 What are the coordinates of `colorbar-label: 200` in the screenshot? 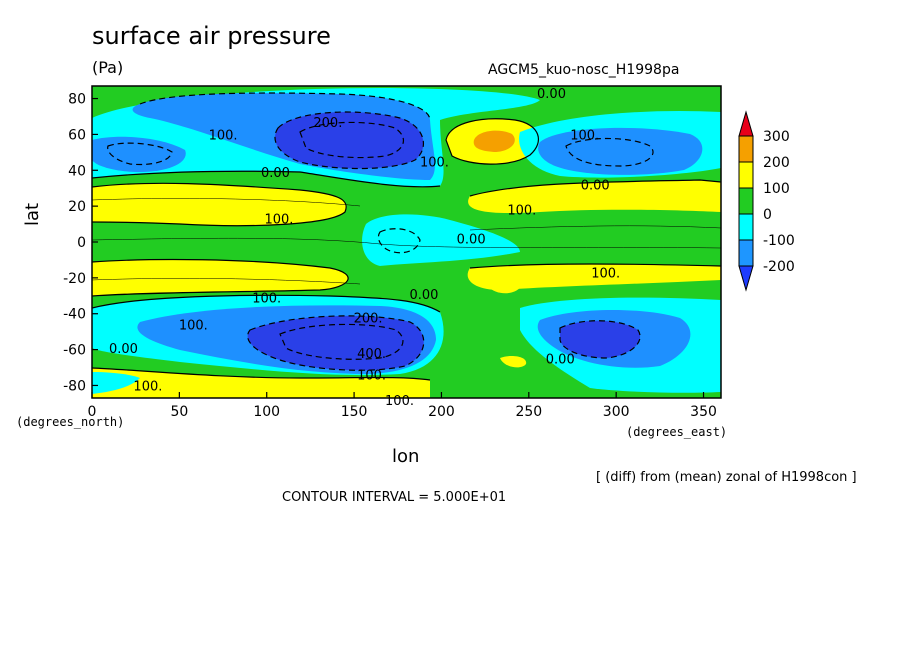 It's located at (776, 163).